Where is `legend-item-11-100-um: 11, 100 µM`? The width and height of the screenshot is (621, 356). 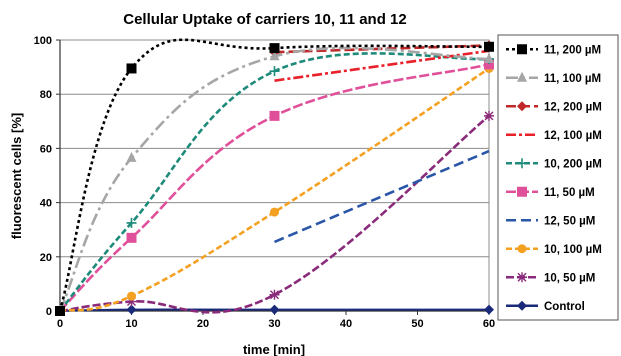
legend-item-11-100-um: 11, 100 µM is located at coordinates (553, 78).